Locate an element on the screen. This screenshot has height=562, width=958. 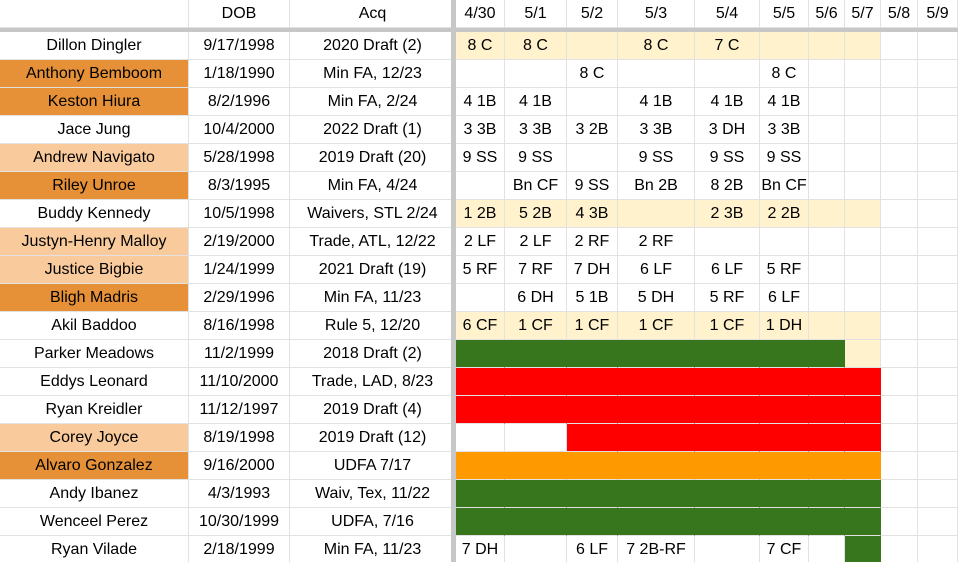
column-header: DOB is located at coordinates (239, 14).